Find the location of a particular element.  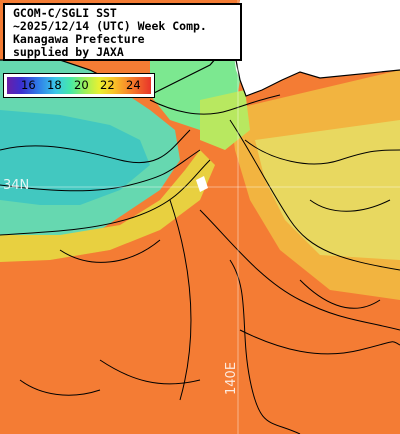

colorbar-label-18: 18 is located at coordinates (54, 85).